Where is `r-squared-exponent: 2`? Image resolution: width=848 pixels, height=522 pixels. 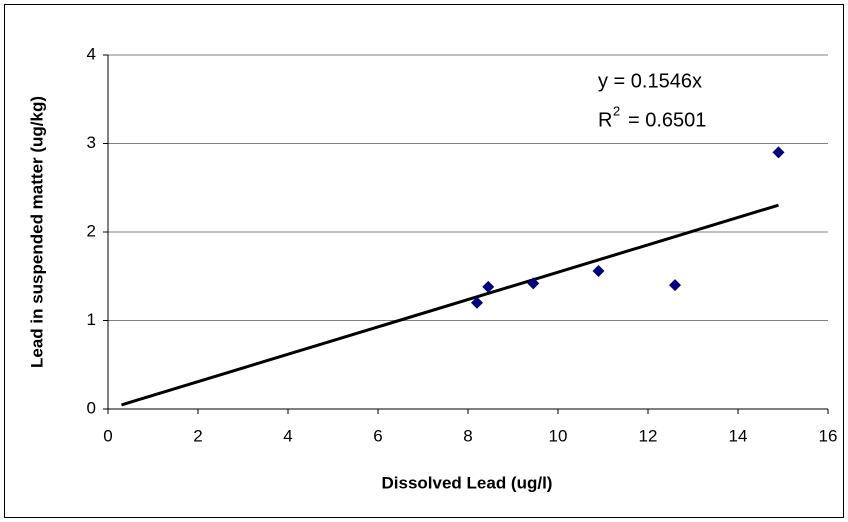
r-squared-exponent: 2 is located at coordinates (616, 110).